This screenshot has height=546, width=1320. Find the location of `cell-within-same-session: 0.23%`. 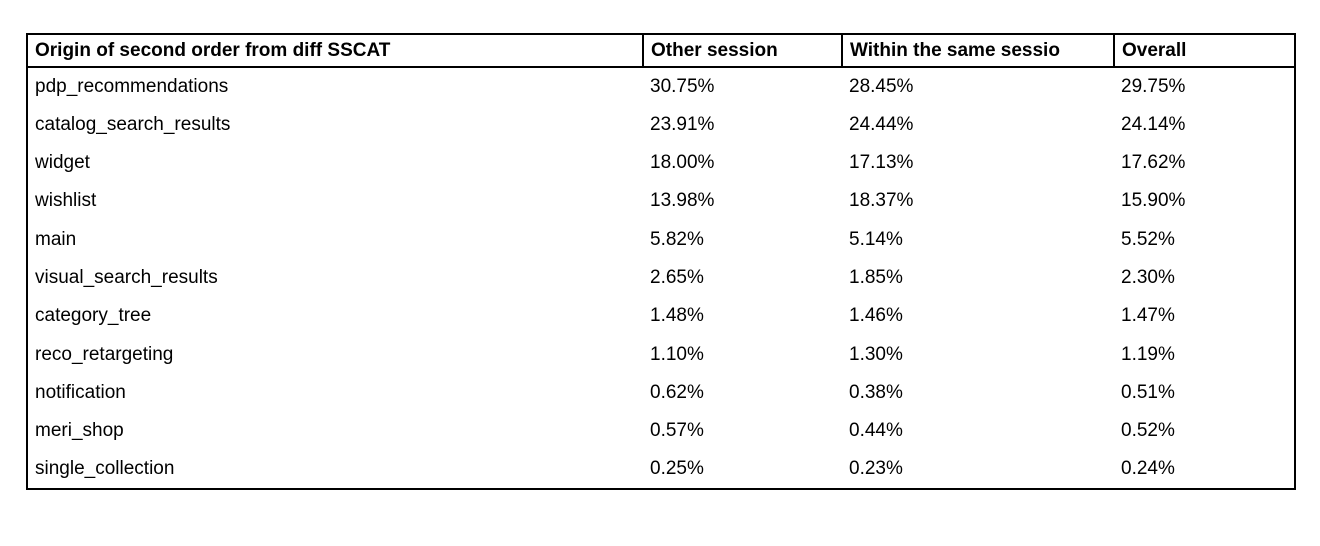

cell-within-same-session: 0.23% is located at coordinates (876, 469).